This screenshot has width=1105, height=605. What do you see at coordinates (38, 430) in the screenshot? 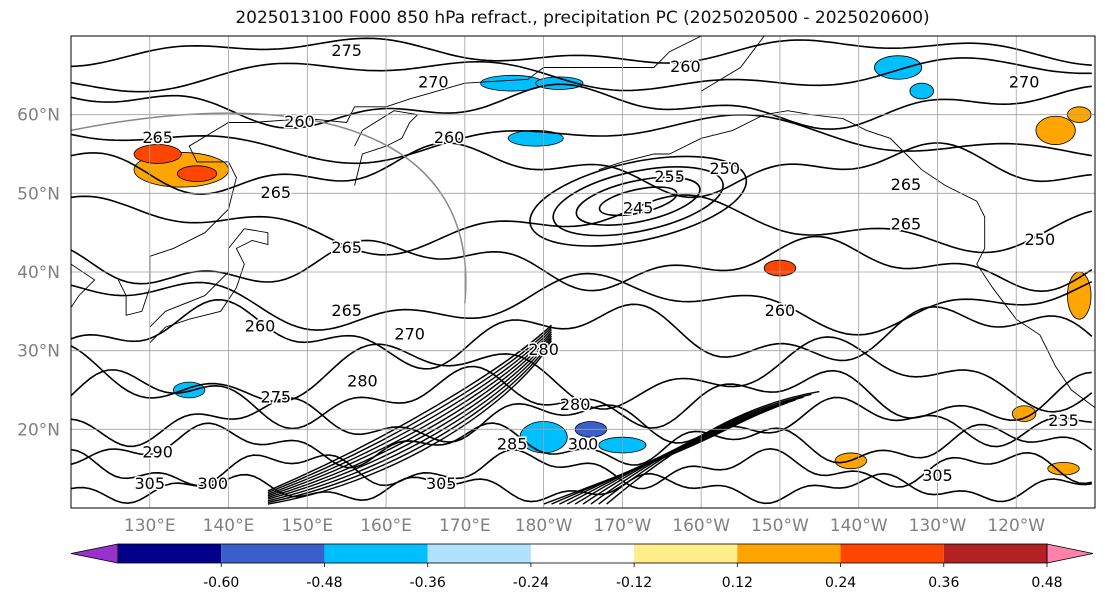
I see `latitude-label: 20°N` at bounding box center [38, 430].